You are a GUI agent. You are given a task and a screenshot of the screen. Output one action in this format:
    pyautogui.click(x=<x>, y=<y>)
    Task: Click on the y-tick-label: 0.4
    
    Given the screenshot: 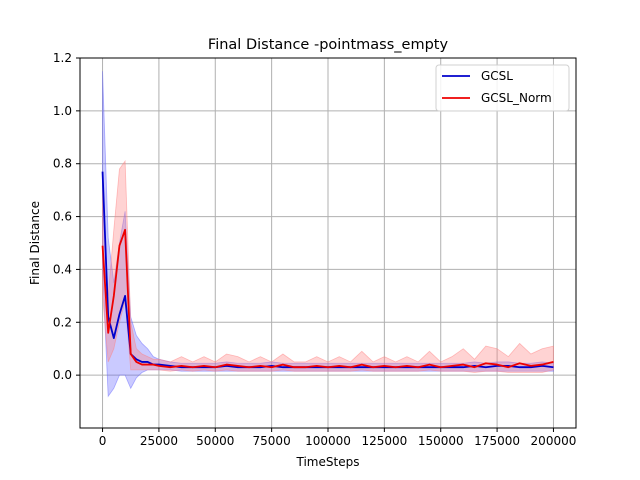 What is the action you would take?
    pyautogui.click(x=62, y=269)
    